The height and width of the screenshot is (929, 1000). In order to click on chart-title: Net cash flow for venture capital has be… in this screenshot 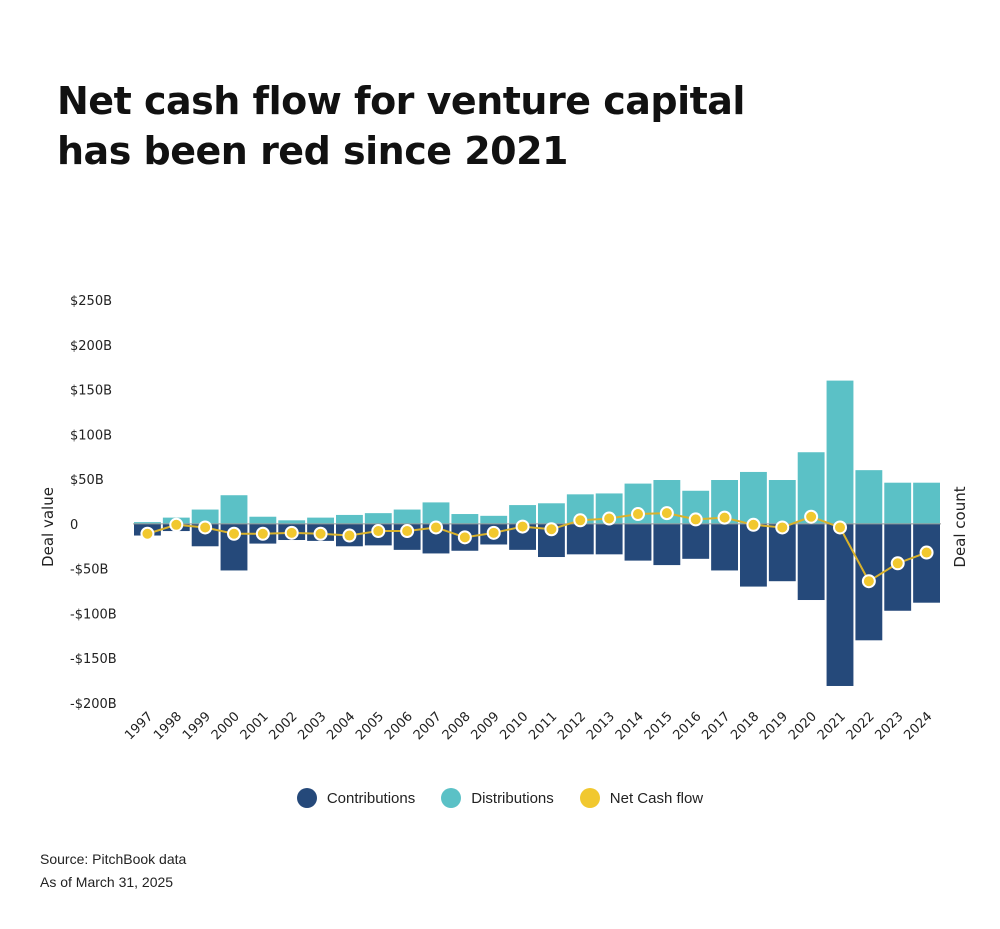, I will do `click(457, 126)`.